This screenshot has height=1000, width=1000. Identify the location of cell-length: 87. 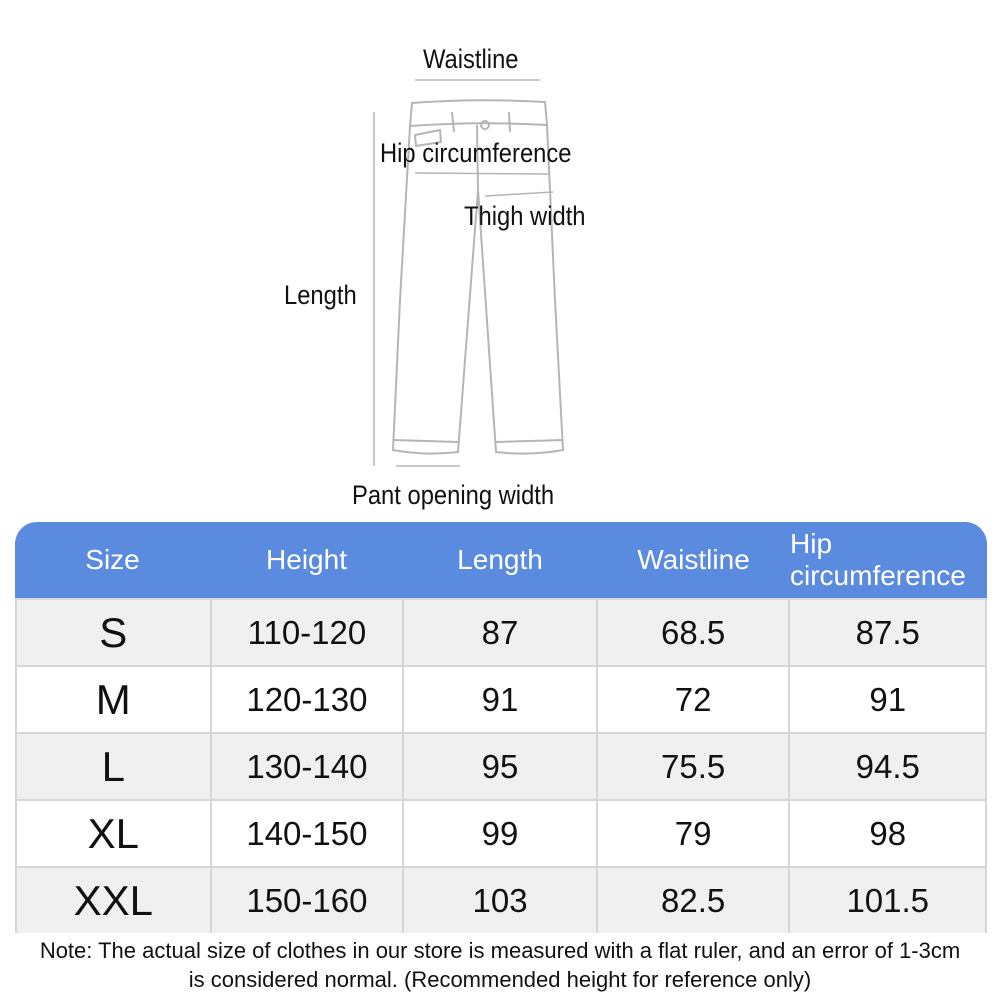
(501, 632).